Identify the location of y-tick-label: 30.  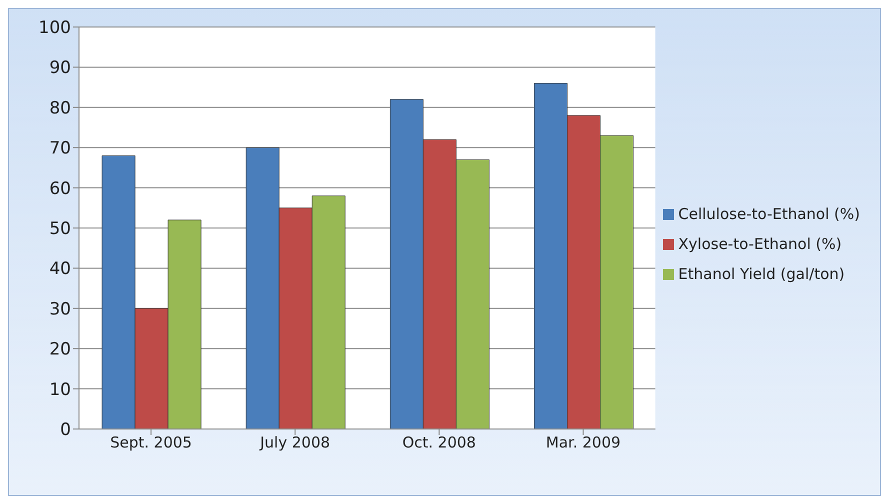
(60, 309).